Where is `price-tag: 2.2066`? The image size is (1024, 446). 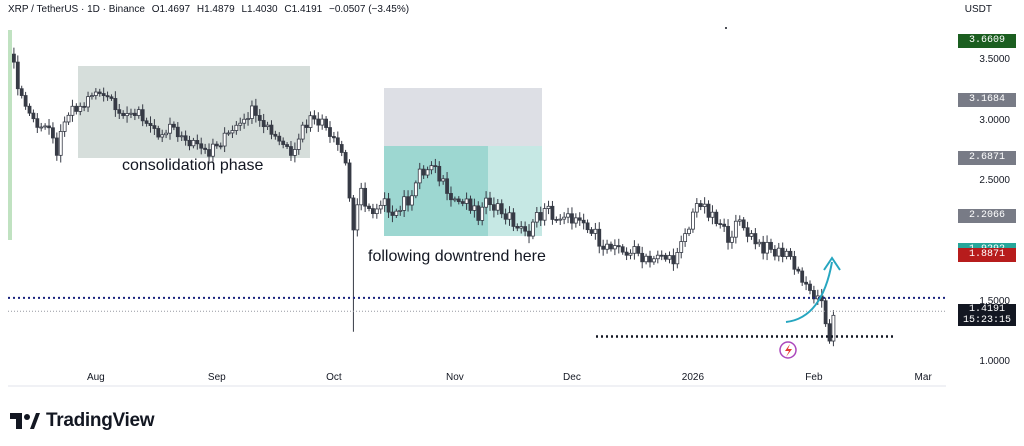
price-tag: 2.2066 is located at coordinates (987, 216).